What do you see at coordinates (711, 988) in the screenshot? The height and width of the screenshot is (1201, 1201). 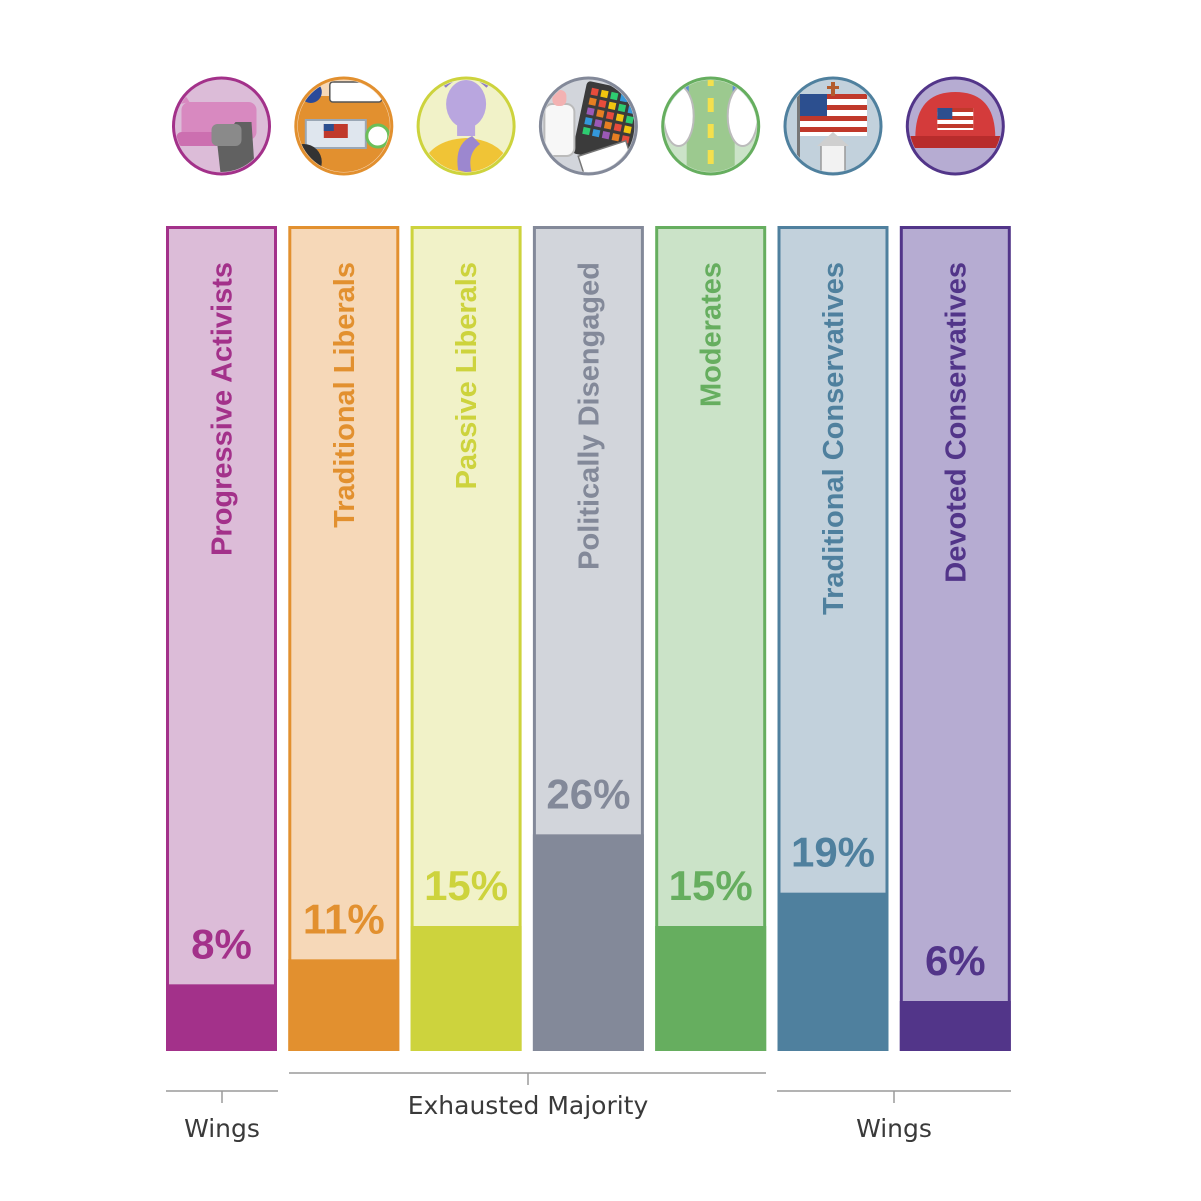 I see `bar-fill-moderates` at bounding box center [711, 988].